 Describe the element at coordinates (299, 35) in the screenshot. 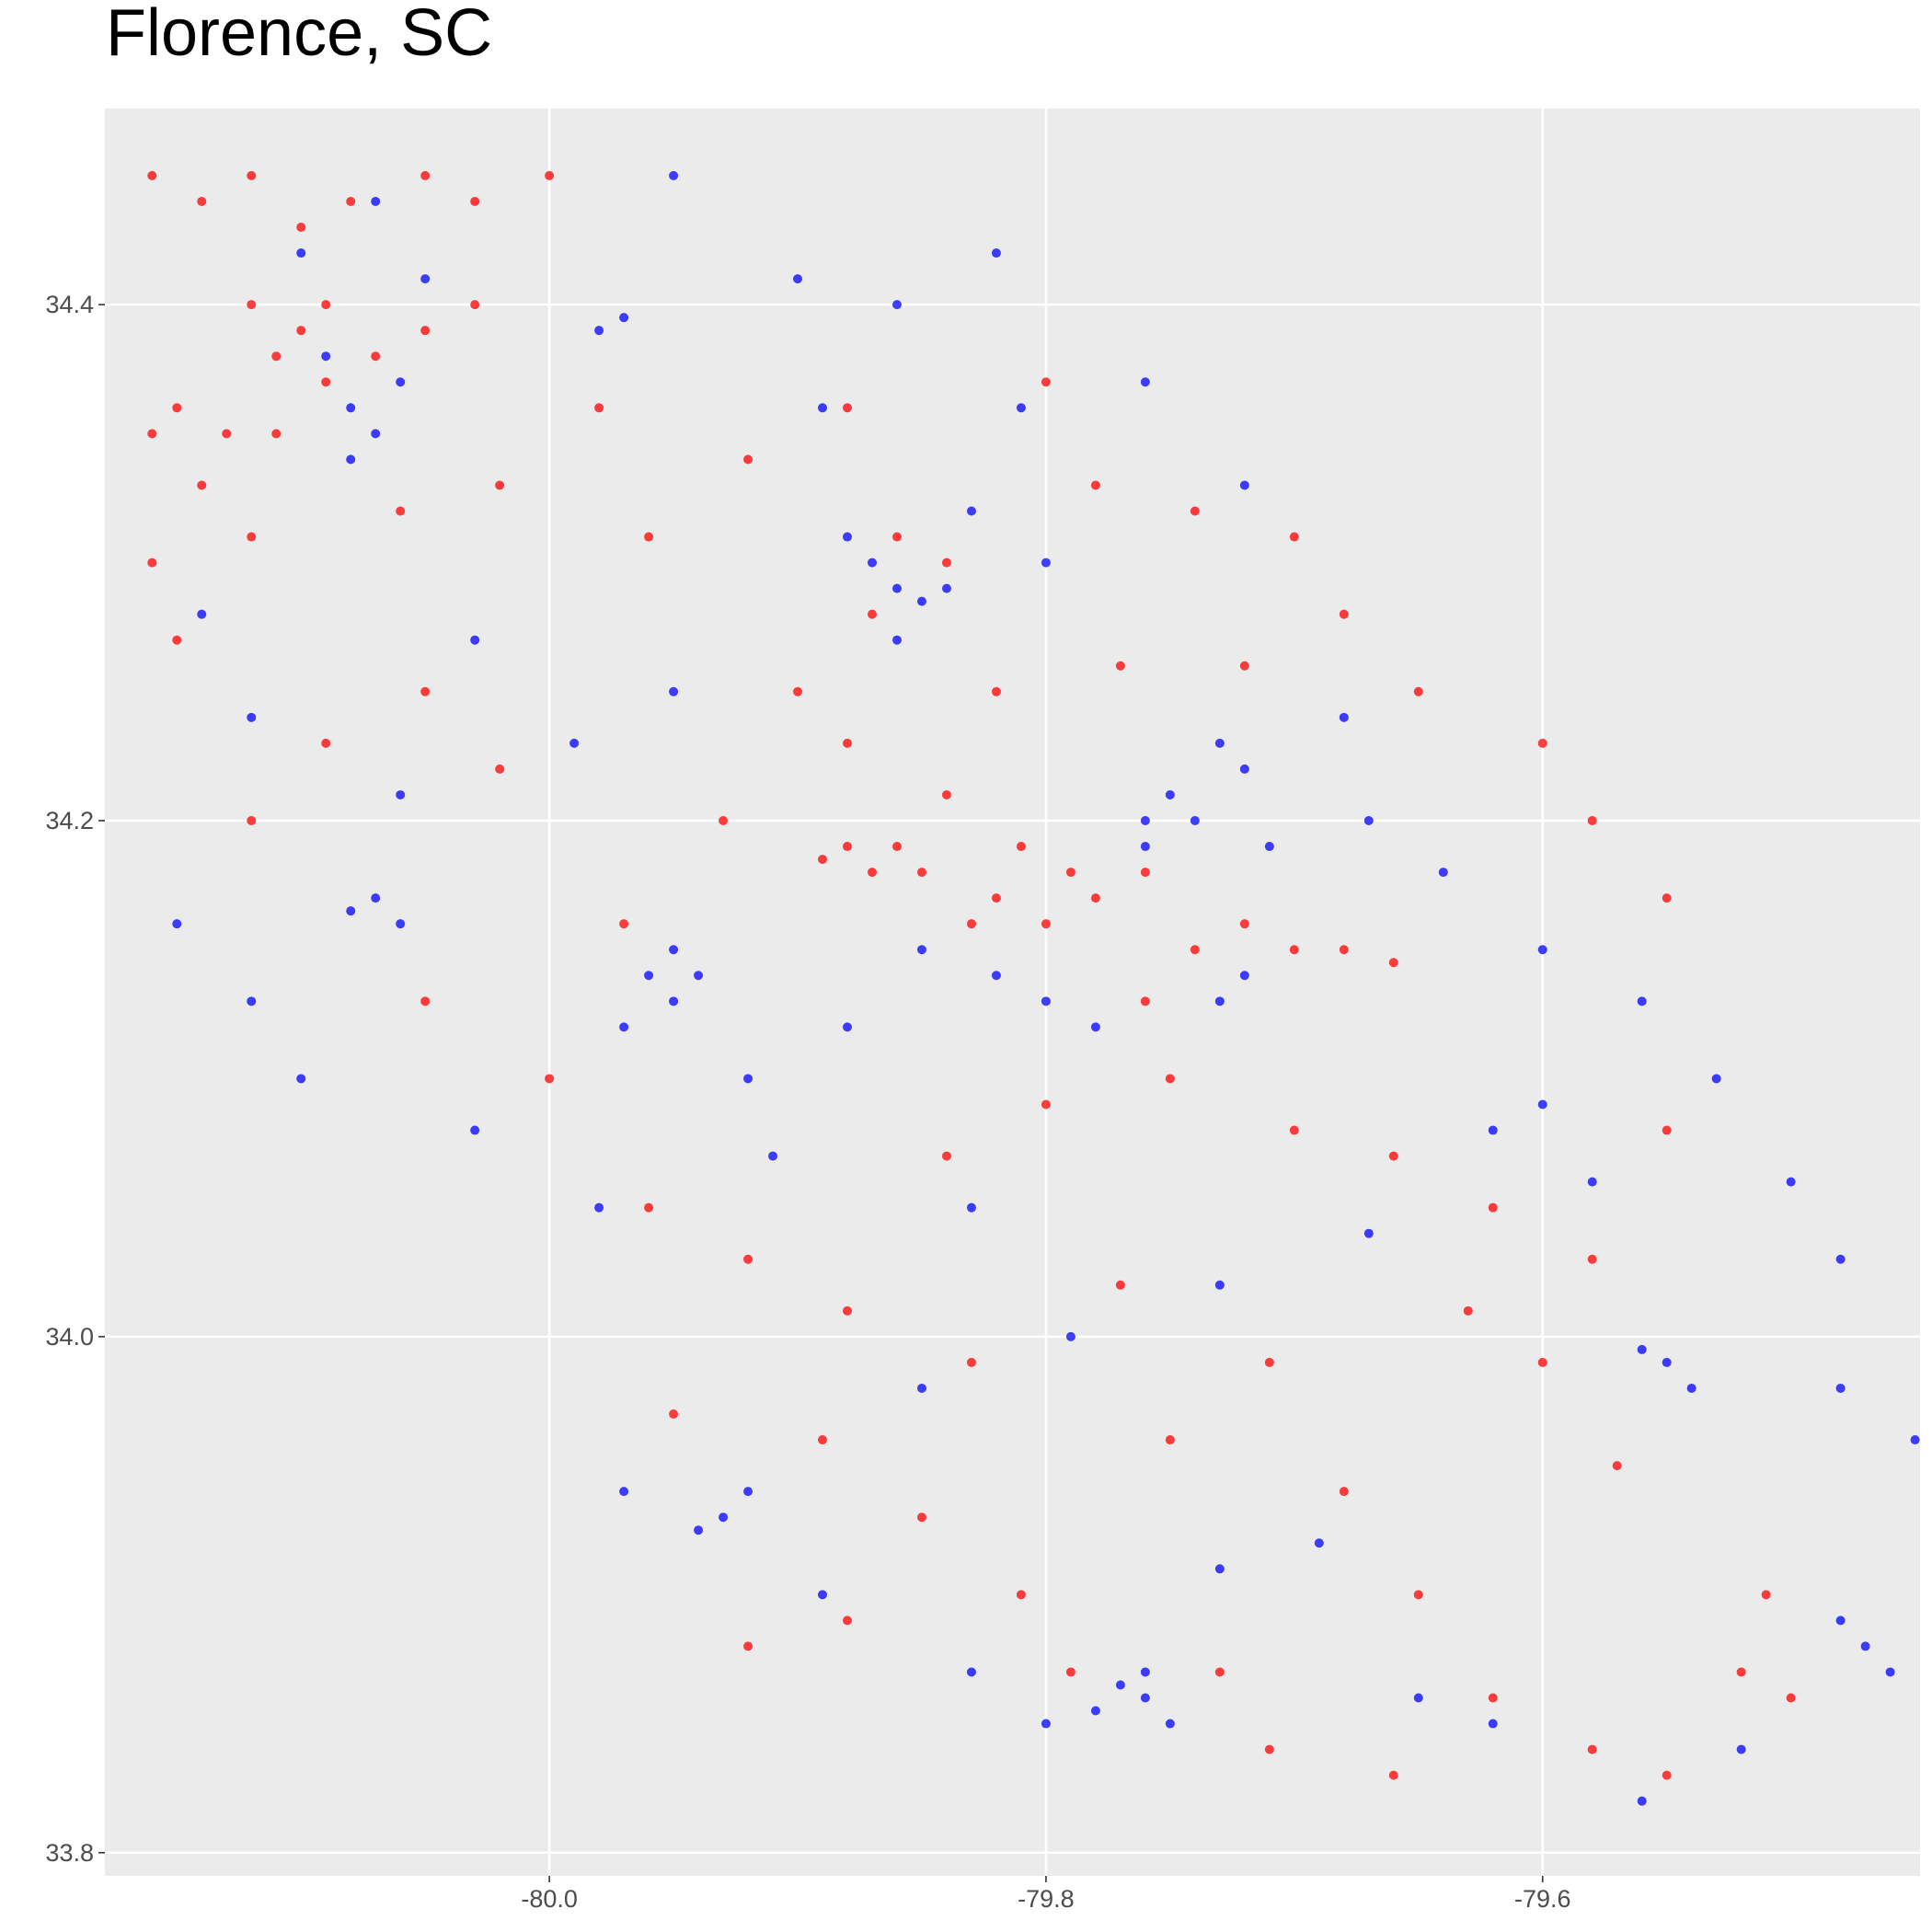

I see `chart-title: Florence, SC` at that location.